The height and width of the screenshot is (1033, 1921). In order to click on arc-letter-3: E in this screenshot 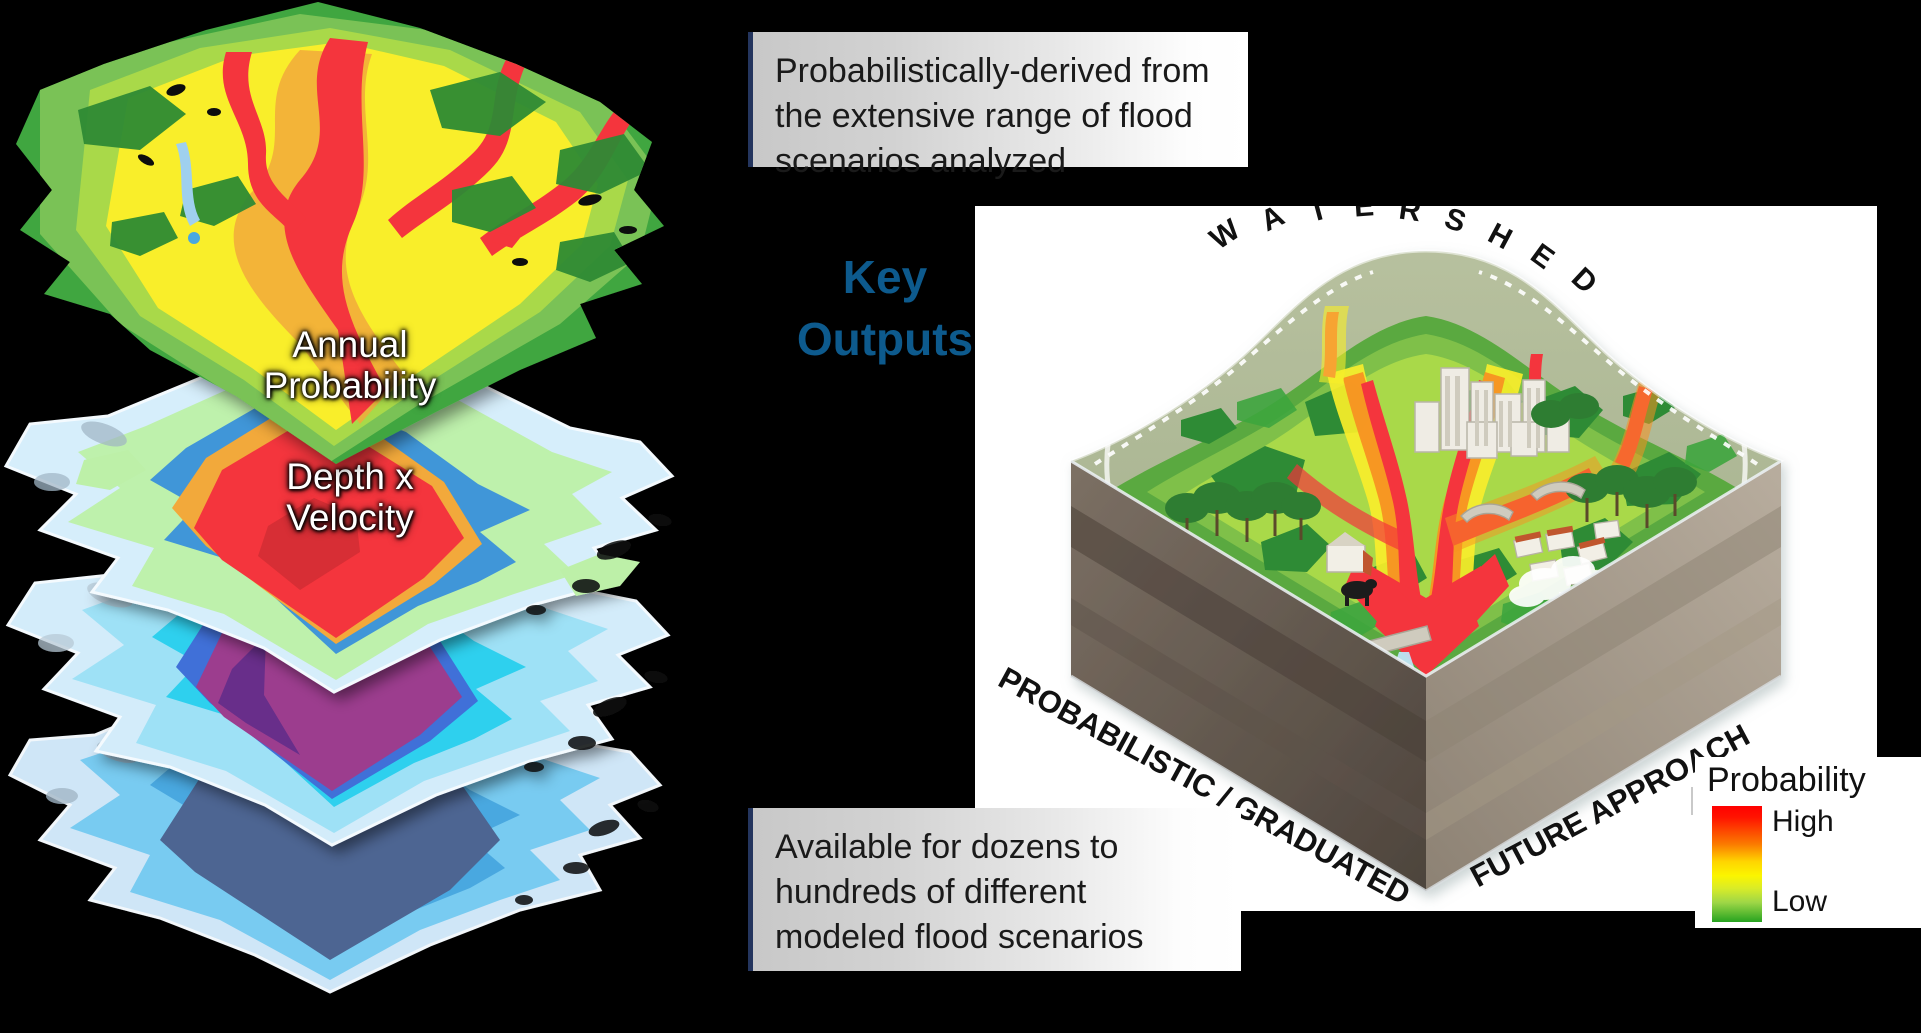, I will do `click(1364, 215)`.